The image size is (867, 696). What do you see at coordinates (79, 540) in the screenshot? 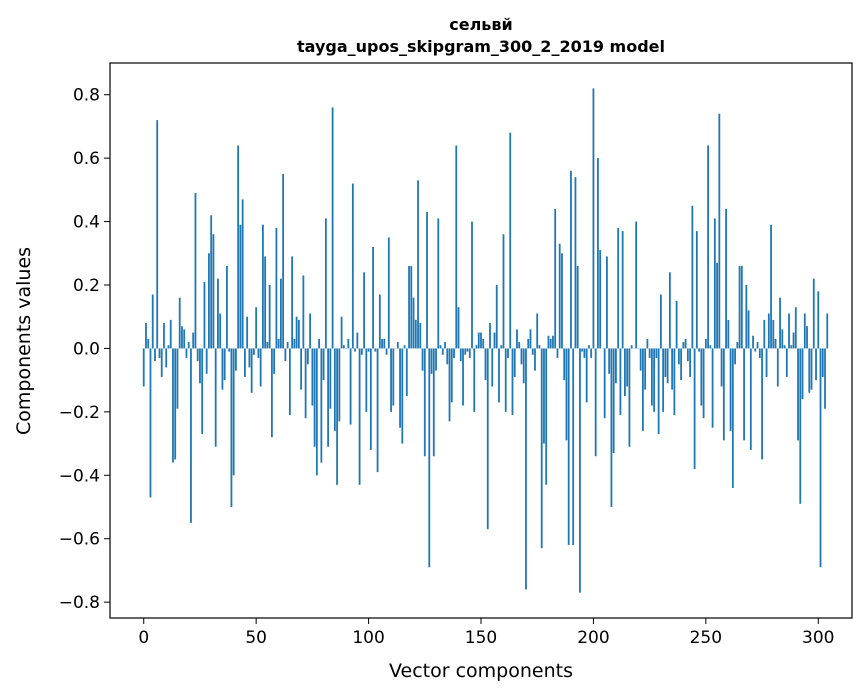
I see `y-tick-label: −0.6` at bounding box center [79, 540].